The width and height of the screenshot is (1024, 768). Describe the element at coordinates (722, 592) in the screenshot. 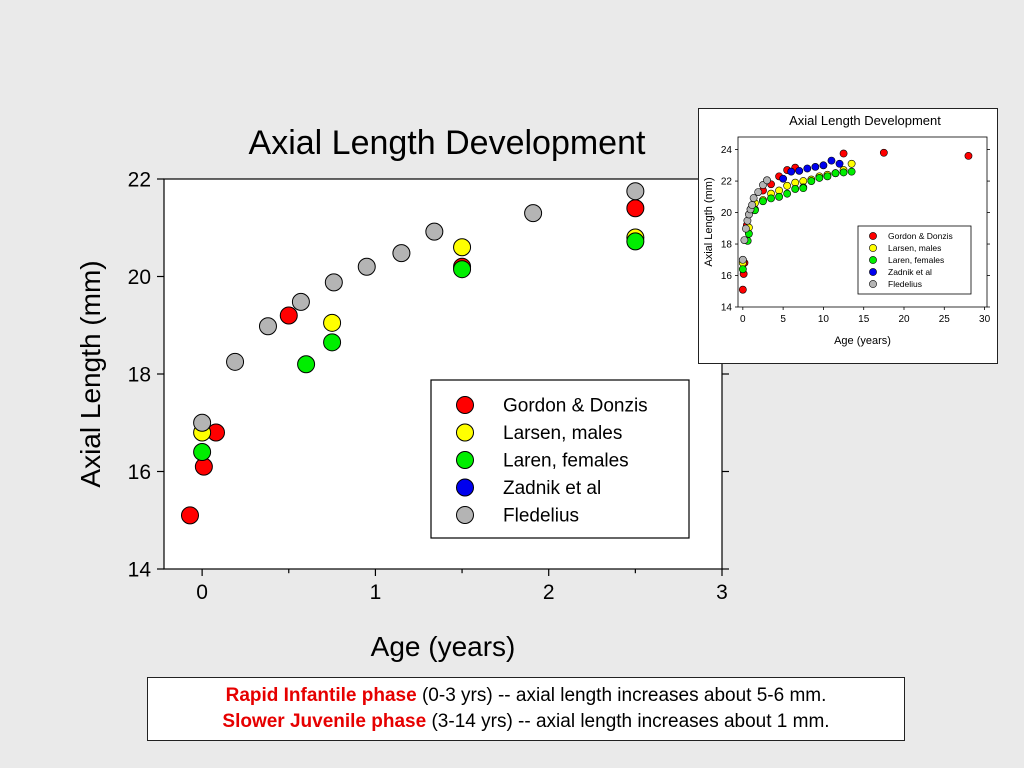

I see `main-x-tick-label: 3` at that location.